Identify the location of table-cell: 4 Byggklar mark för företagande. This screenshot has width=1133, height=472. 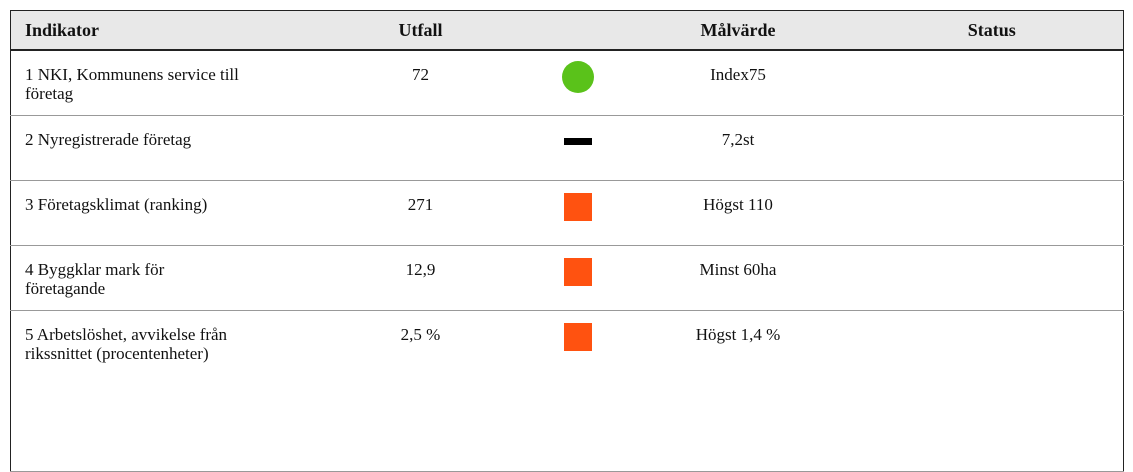
(155, 278).